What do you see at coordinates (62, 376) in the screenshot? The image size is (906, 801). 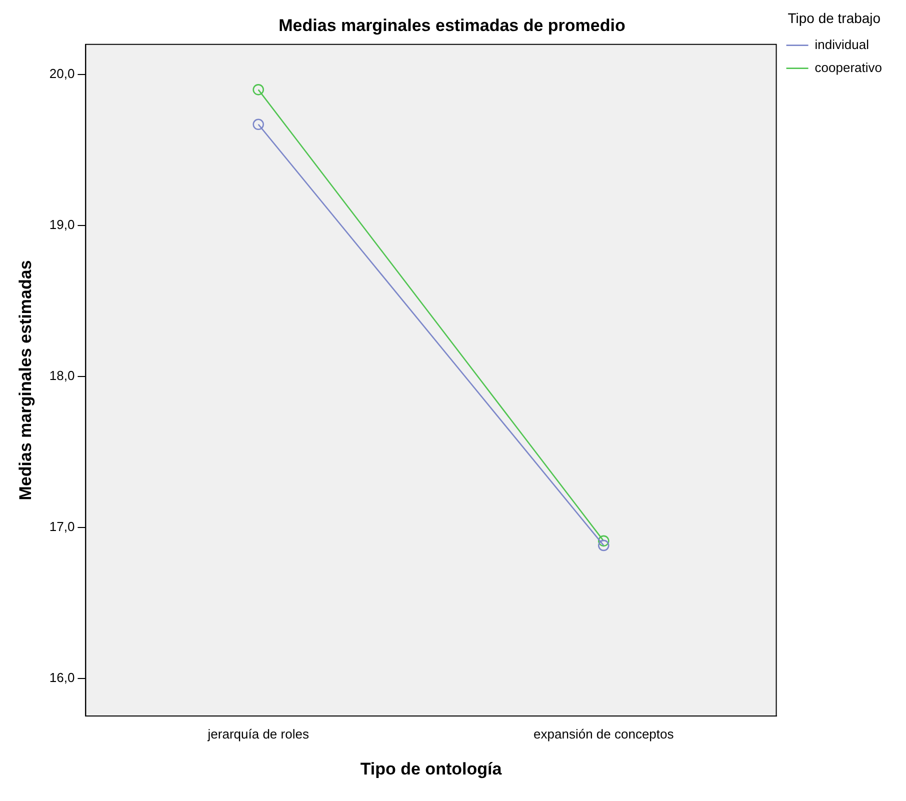 I see `y-tick-label: 18,0` at bounding box center [62, 376].